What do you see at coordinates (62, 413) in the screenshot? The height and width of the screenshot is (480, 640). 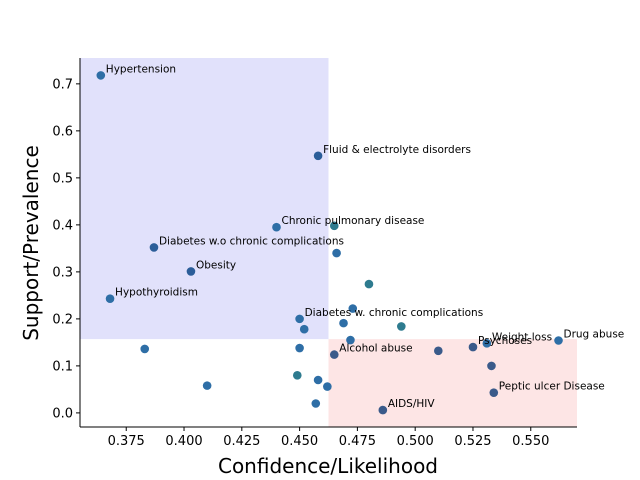 I see `y-tick-label: 0.0` at bounding box center [62, 413].